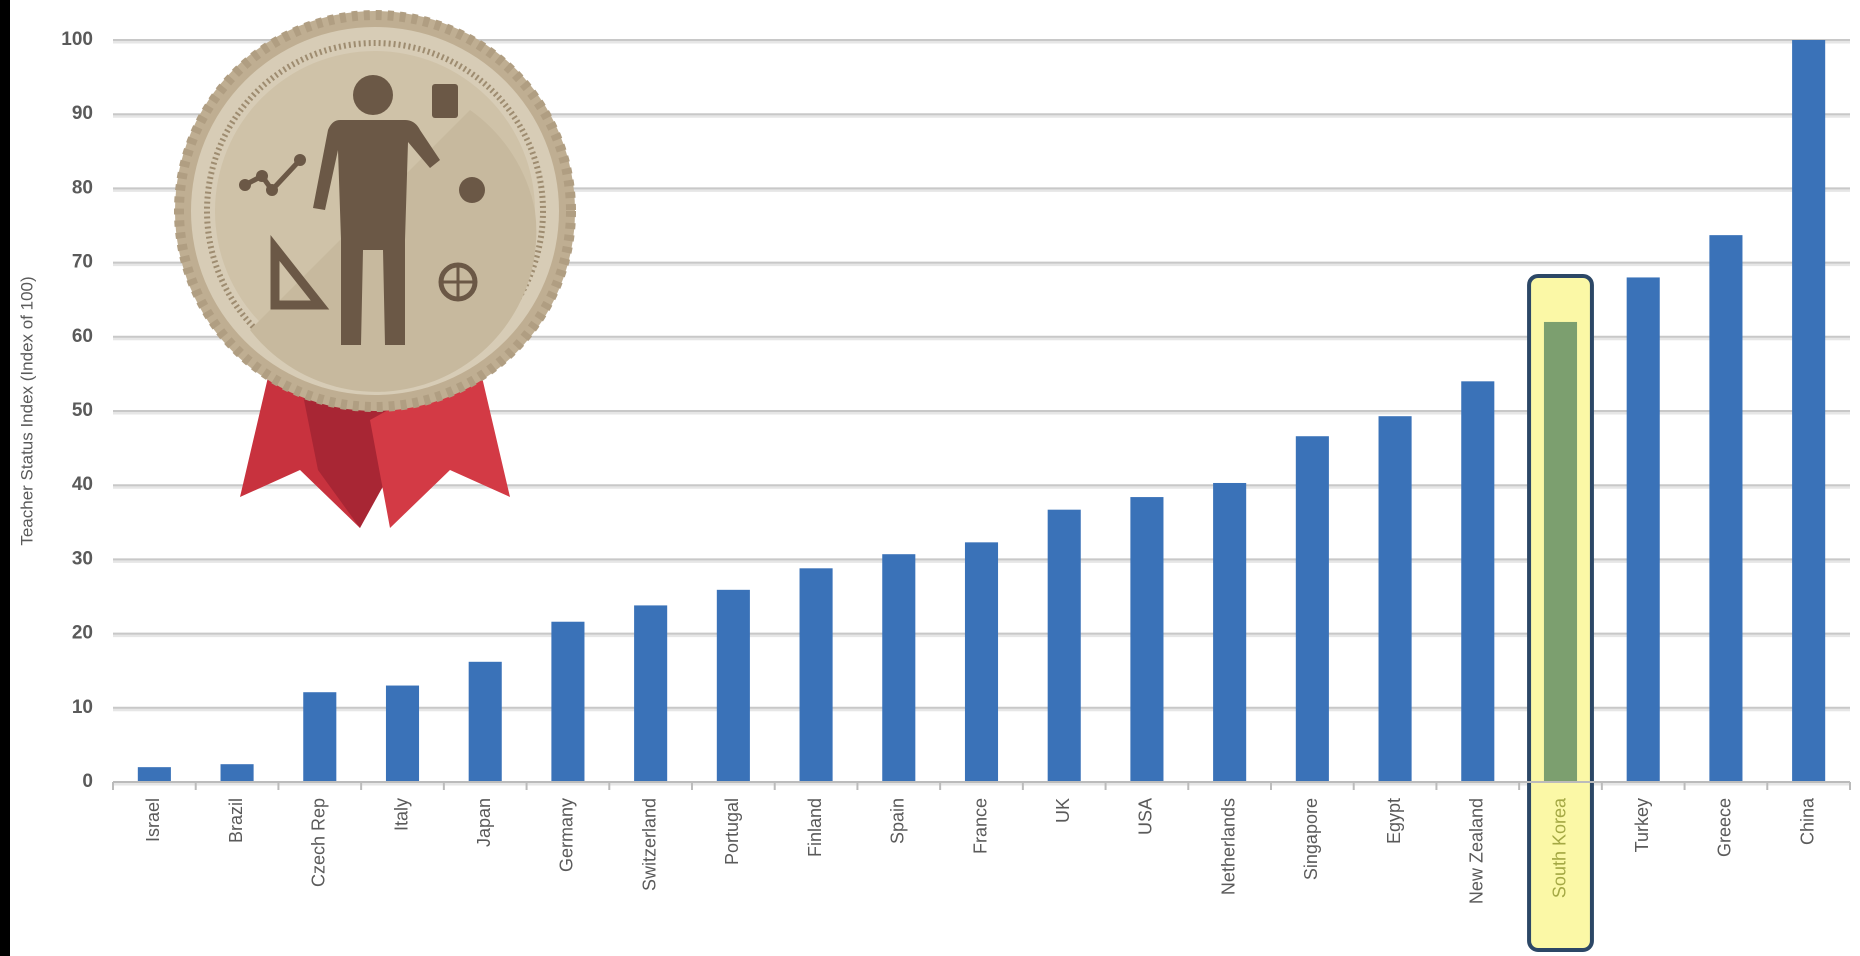 Image resolution: width=1860 pixels, height=956 pixels. What do you see at coordinates (1228, 846) in the screenshot?
I see `x-tick-label: Netherlands` at bounding box center [1228, 846].